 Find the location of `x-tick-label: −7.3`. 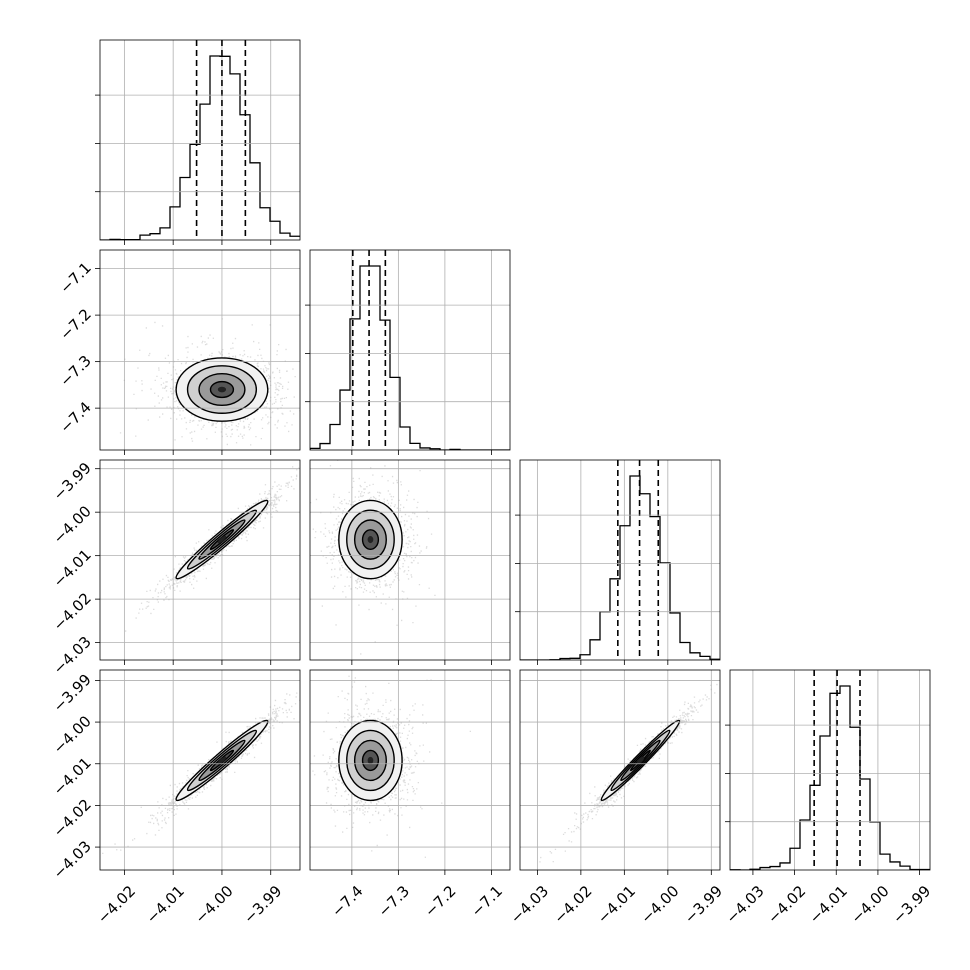

x-tick-label: −7.3 is located at coordinates (394, 901).